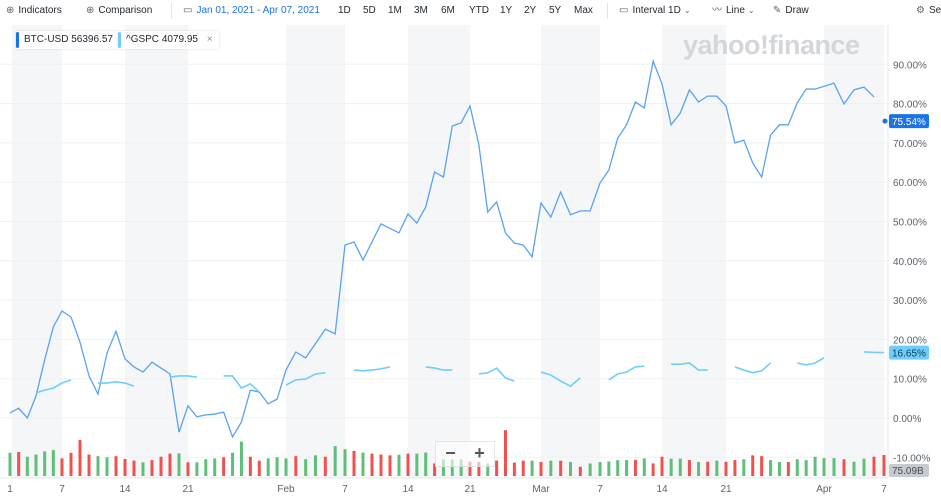 This screenshot has height=499, width=941. What do you see at coordinates (583, 10) in the screenshot?
I see `range-max: Max` at bounding box center [583, 10].